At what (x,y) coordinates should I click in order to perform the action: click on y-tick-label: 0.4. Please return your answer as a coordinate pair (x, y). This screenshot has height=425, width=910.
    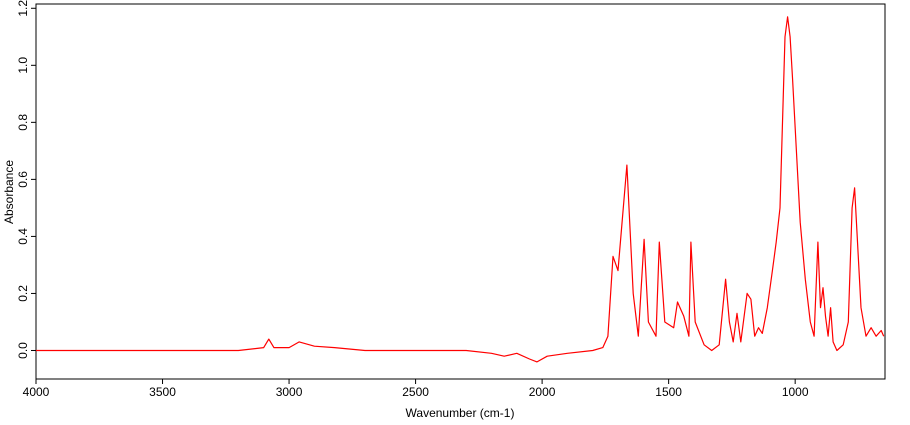
    Looking at the image, I should click on (23, 236).